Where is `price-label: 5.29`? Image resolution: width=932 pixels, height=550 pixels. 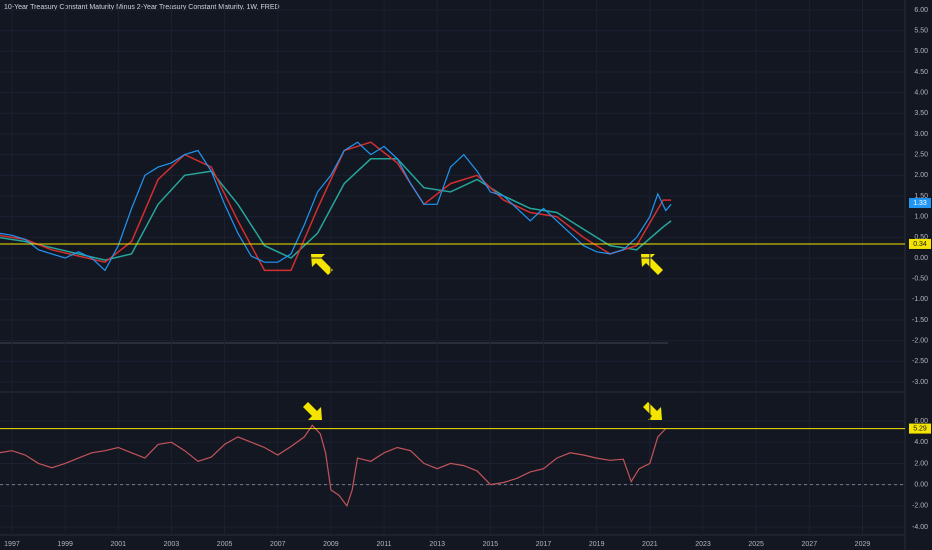
price-label: 5.29 is located at coordinates (920, 428).